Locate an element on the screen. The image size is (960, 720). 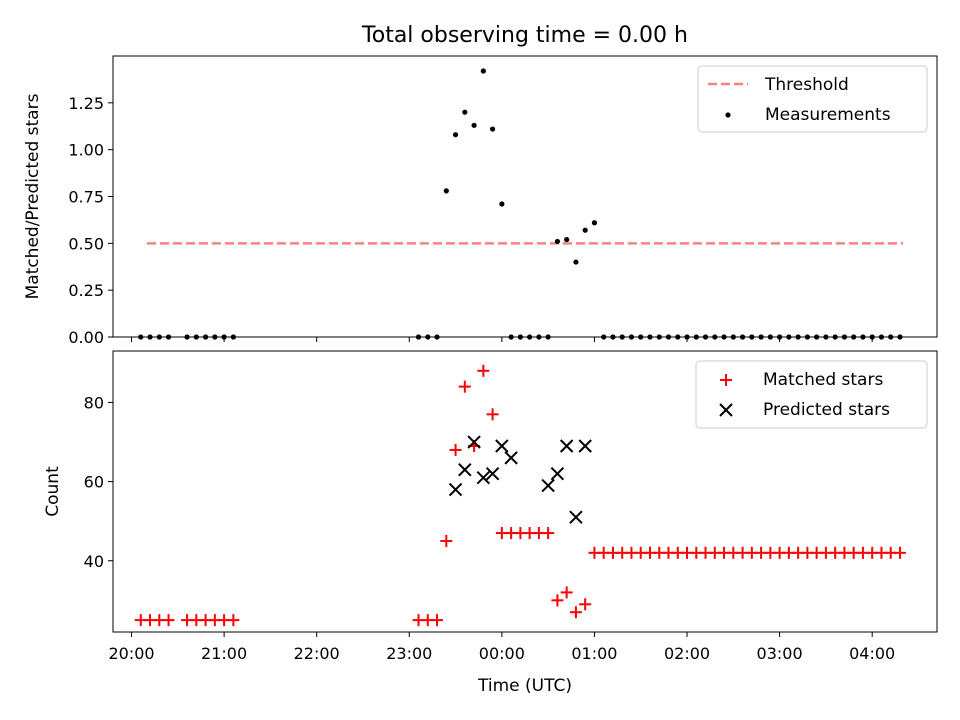
bottom-xtick-label: 23:00 is located at coordinates (409, 653).